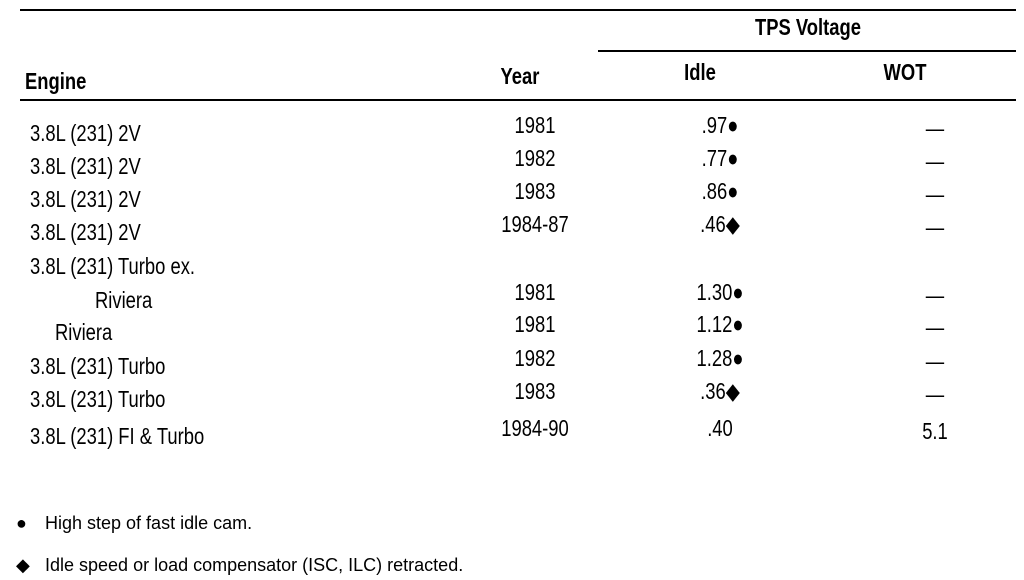 This screenshot has height=580, width=1024. What do you see at coordinates (720, 158) in the screenshot?
I see `voltage-cell: .77●` at bounding box center [720, 158].